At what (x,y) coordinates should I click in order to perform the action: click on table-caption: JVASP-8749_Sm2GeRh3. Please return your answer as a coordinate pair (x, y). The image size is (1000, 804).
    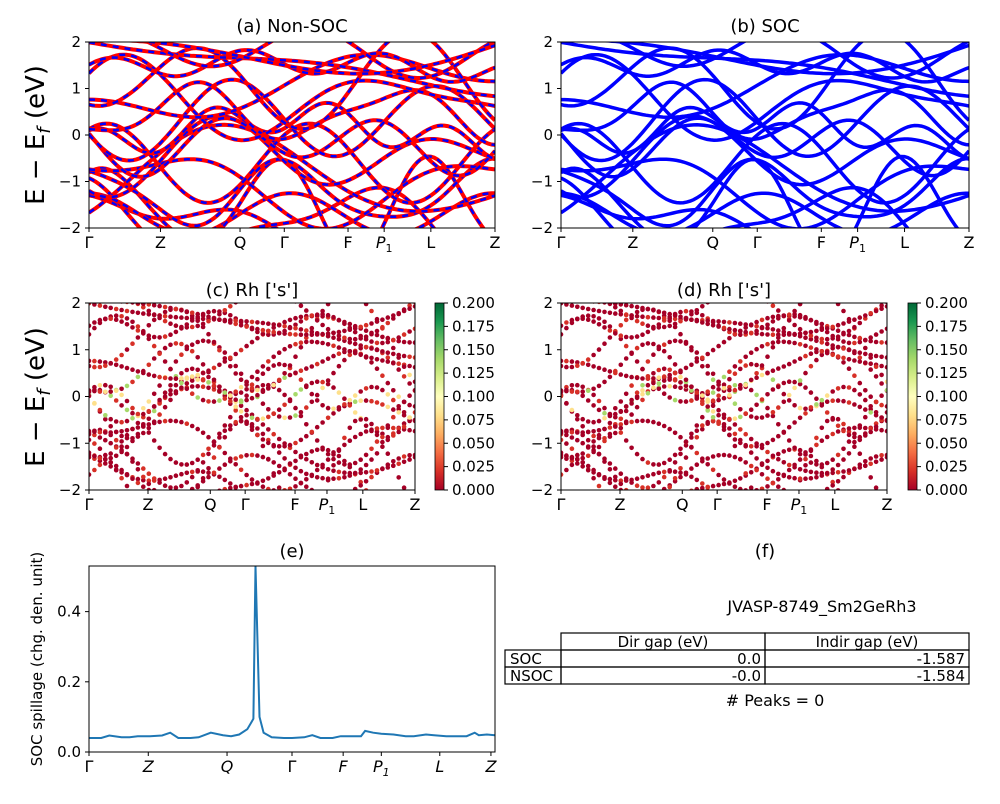
    Looking at the image, I should click on (821, 607).